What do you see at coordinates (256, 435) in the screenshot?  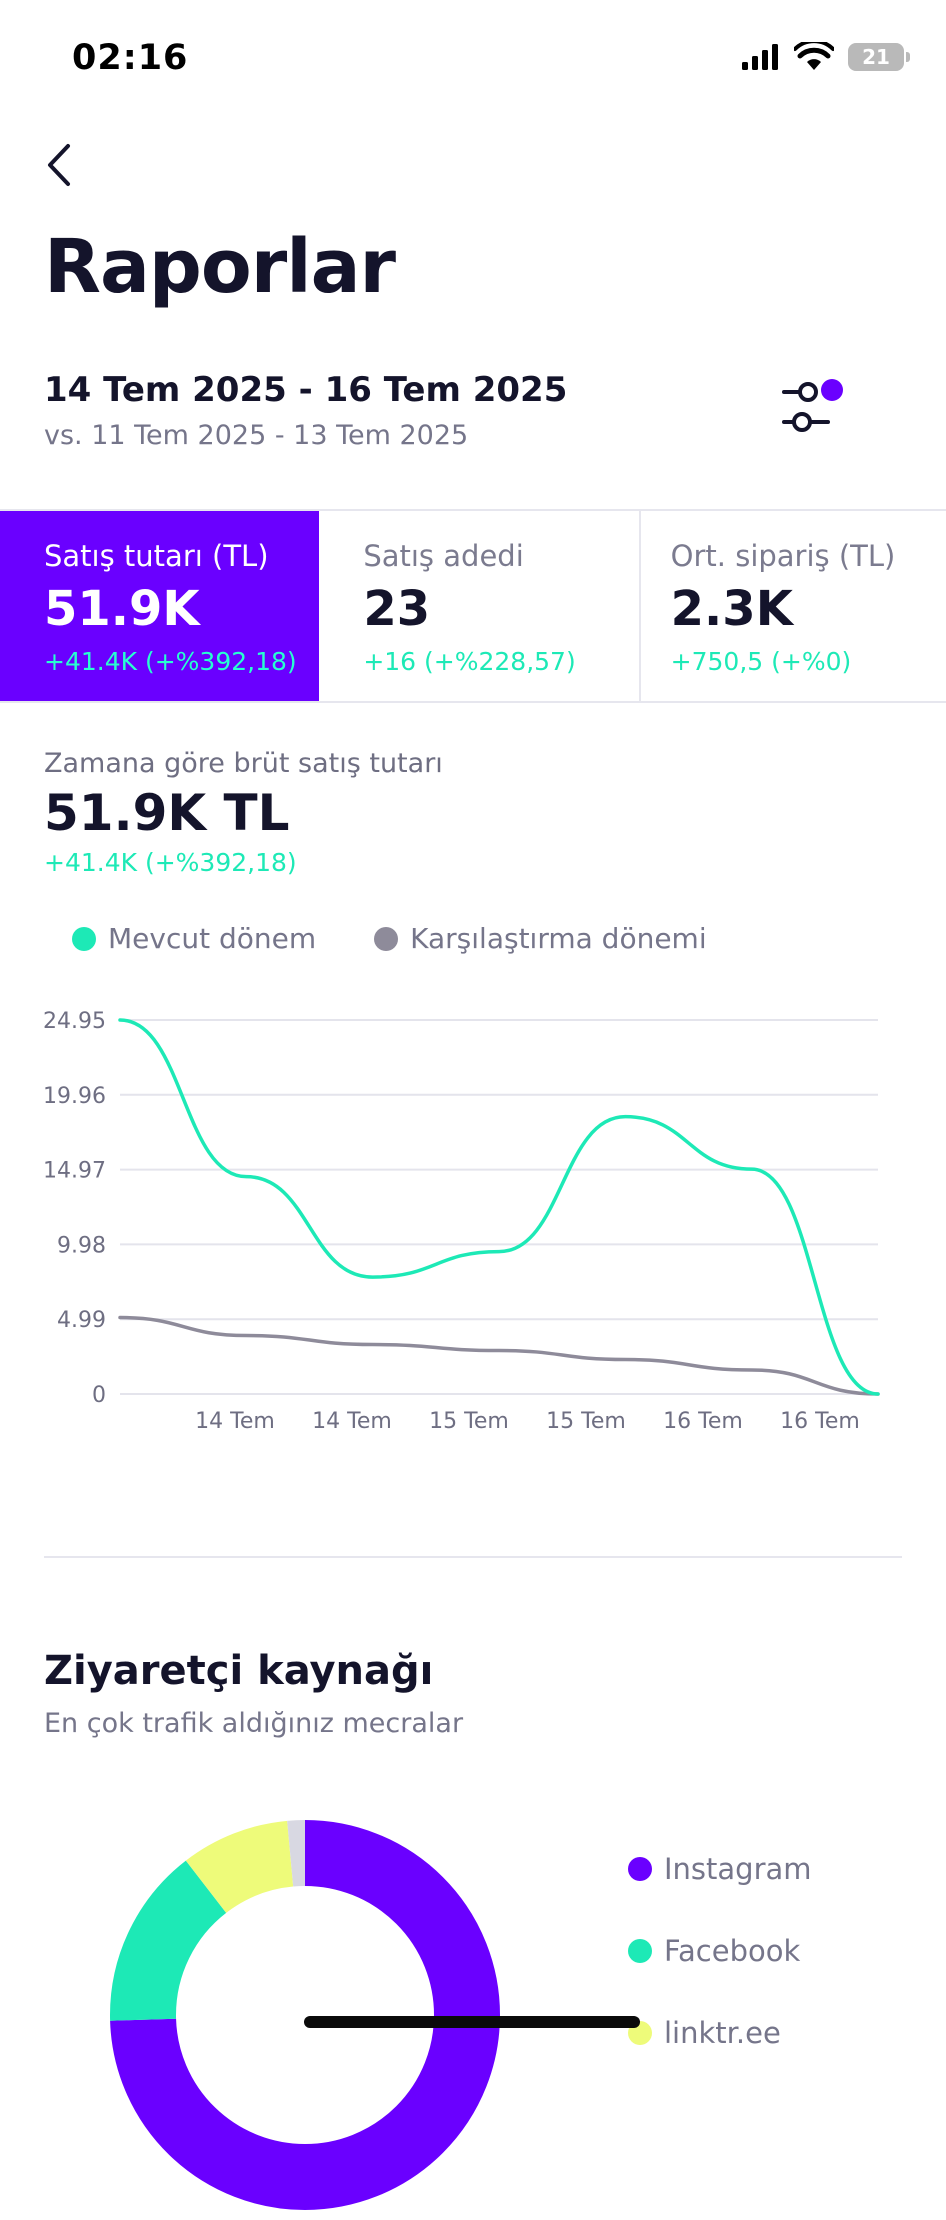 I see `comparison-range: vs. 11 Tem 2025 - 13 Tem 2025` at bounding box center [256, 435].